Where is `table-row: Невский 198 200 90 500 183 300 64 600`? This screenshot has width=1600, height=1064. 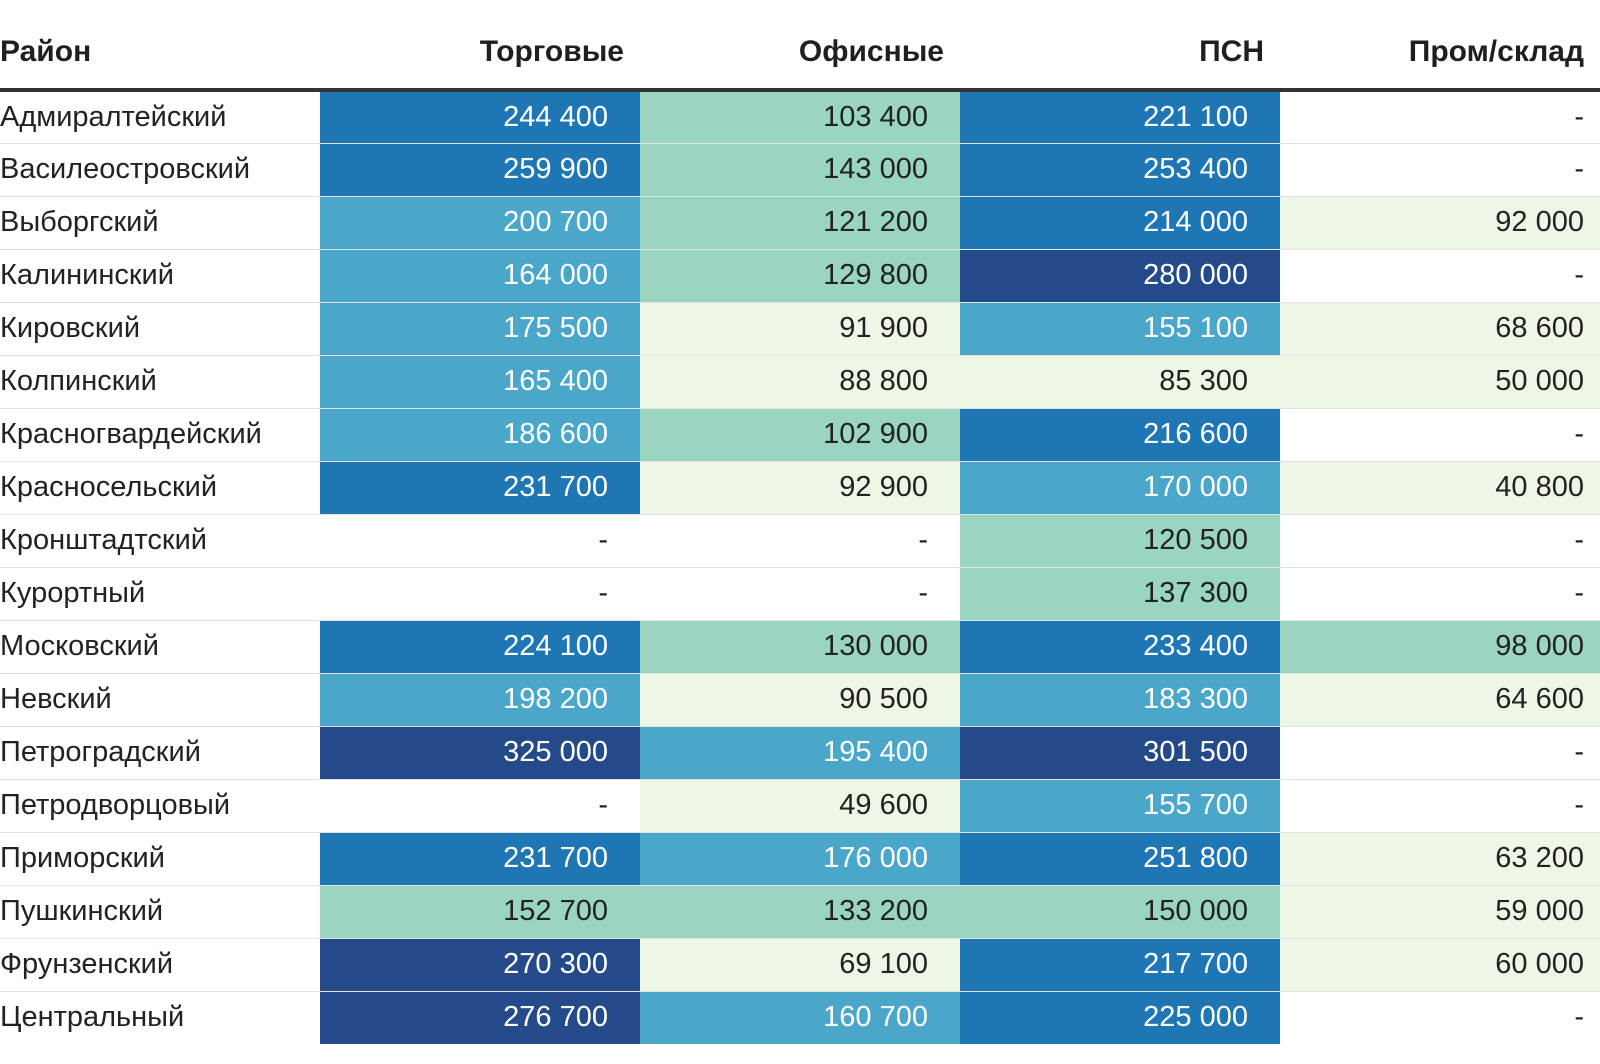
table-row: Невский 198 200 90 500 183 300 64 600 is located at coordinates (800, 699).